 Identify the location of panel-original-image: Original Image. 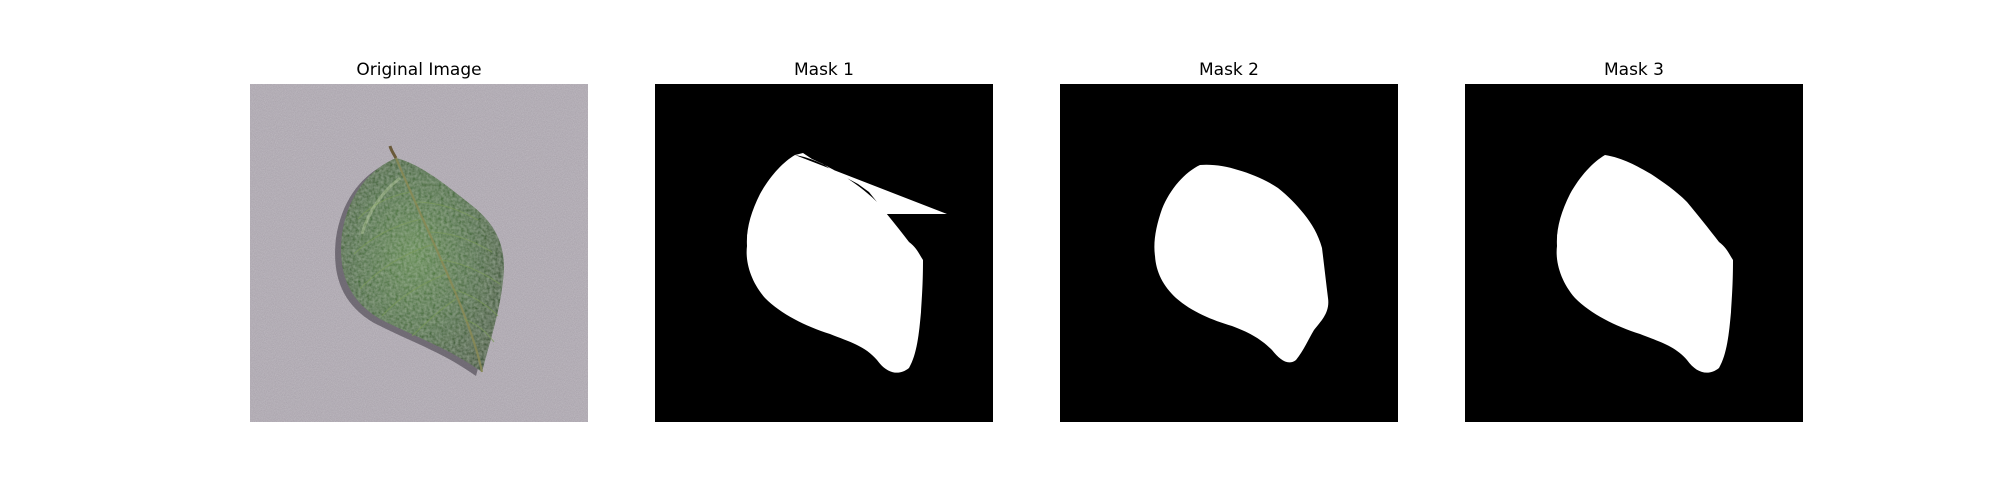
(419, 239).